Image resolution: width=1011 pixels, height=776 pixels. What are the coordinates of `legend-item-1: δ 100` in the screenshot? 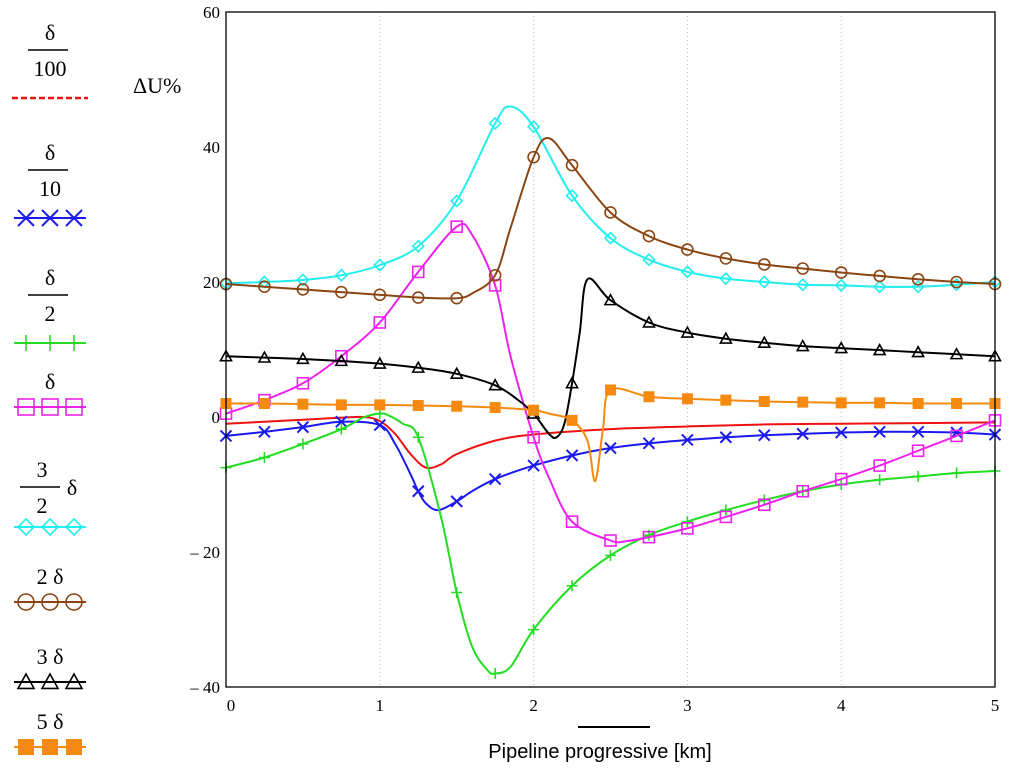 It's located at (50, 60).